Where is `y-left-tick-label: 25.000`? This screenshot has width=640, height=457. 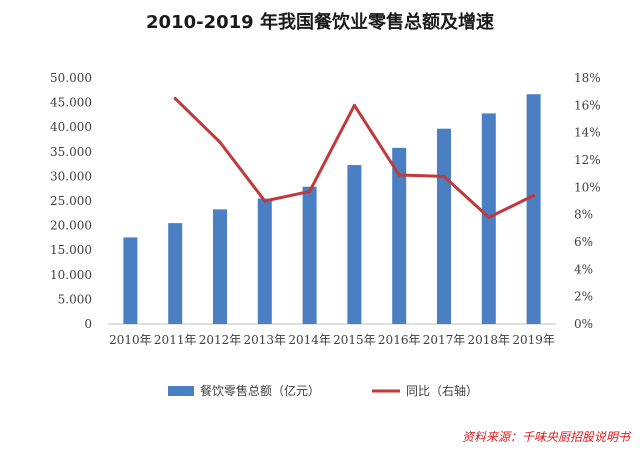 y-left-tick-label: 25.000 is located at coordinates (71, 201).